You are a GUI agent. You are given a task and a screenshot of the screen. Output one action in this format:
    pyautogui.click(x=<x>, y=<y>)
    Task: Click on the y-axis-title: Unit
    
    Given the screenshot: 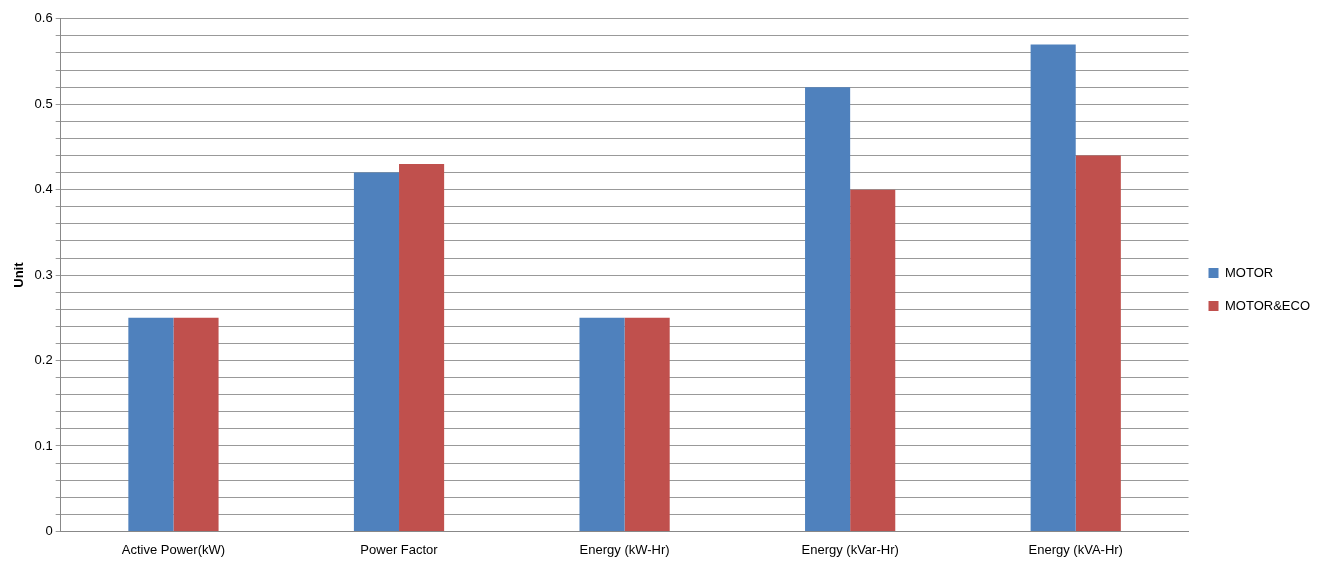 What is the action you would take?
    pyautogui.click(x=19, y=274)
    